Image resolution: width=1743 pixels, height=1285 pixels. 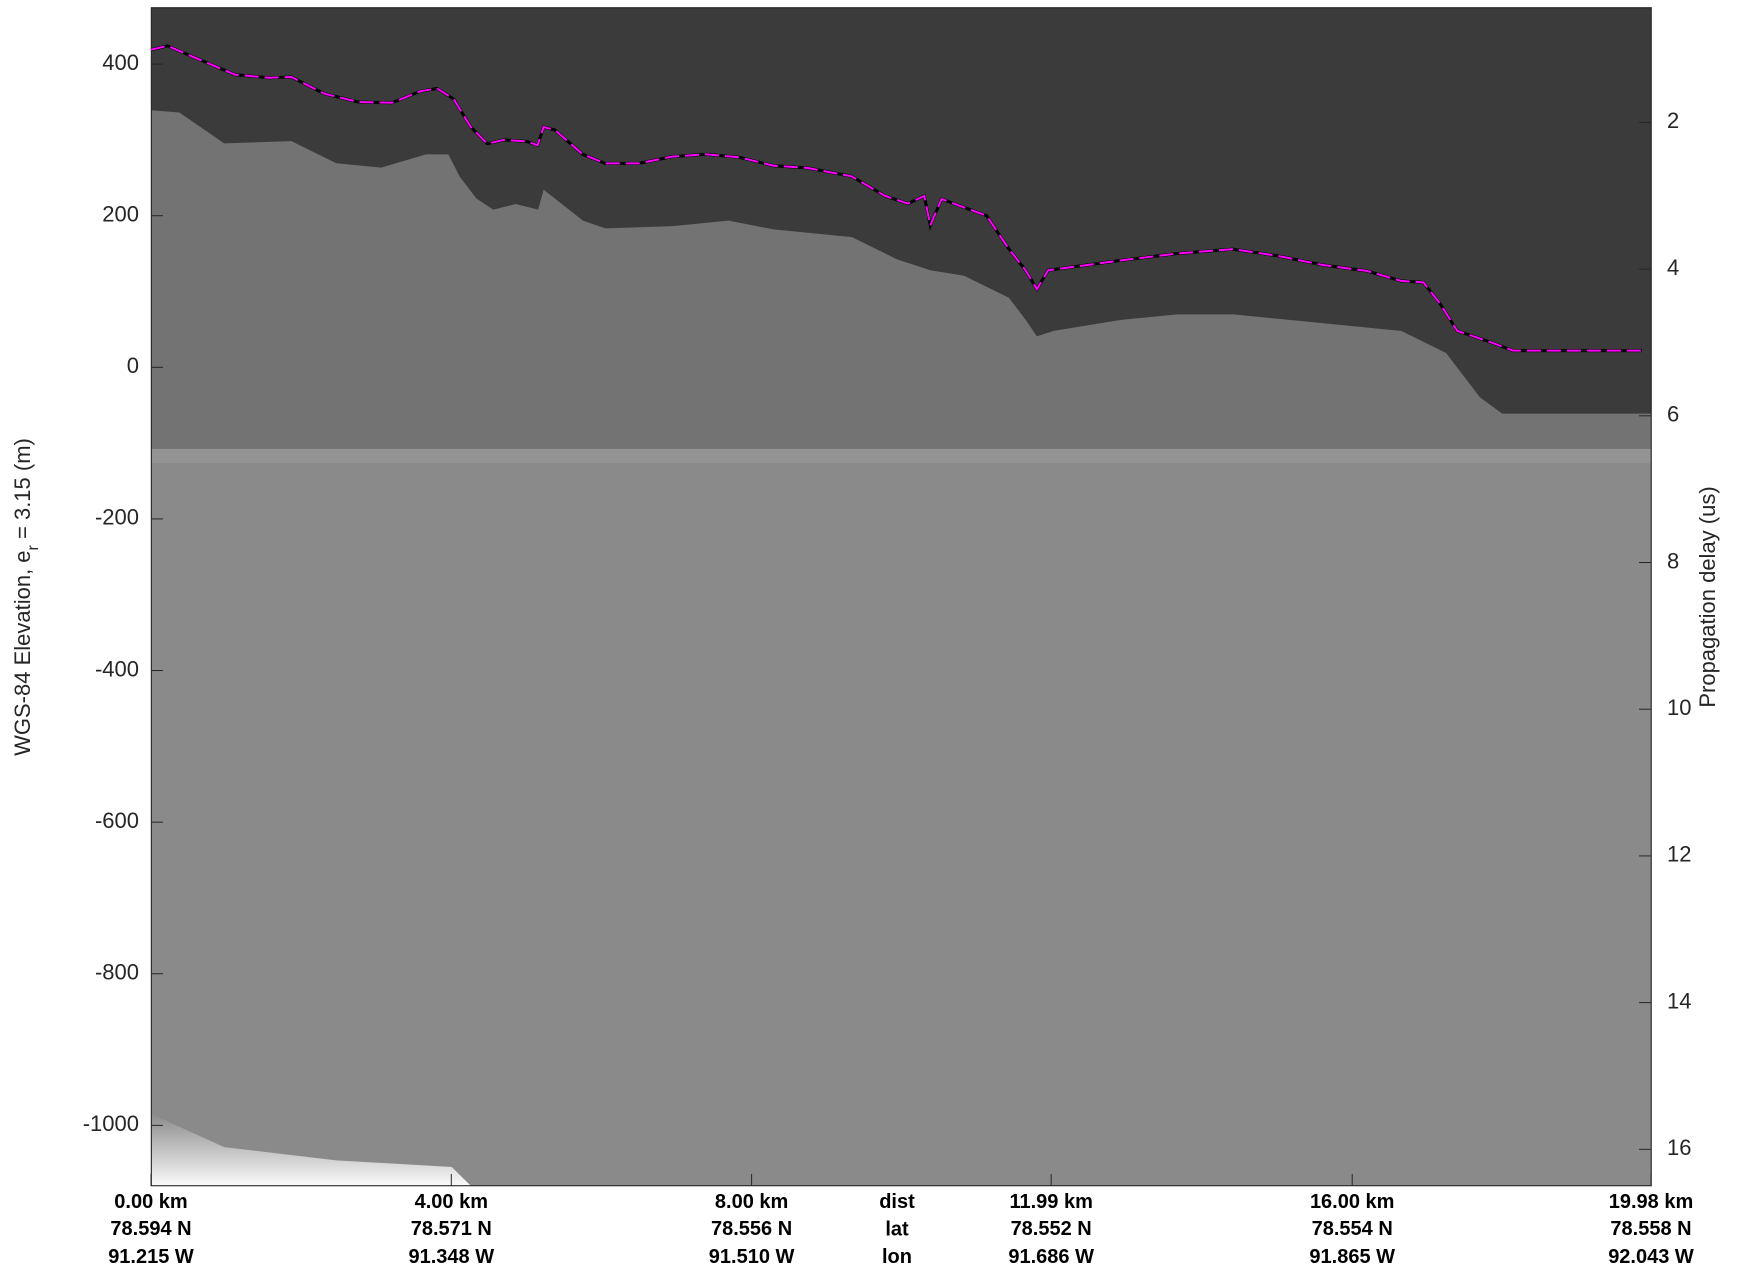 I want to click on y2-tick-label: 10, so click(x=1679, y=707).